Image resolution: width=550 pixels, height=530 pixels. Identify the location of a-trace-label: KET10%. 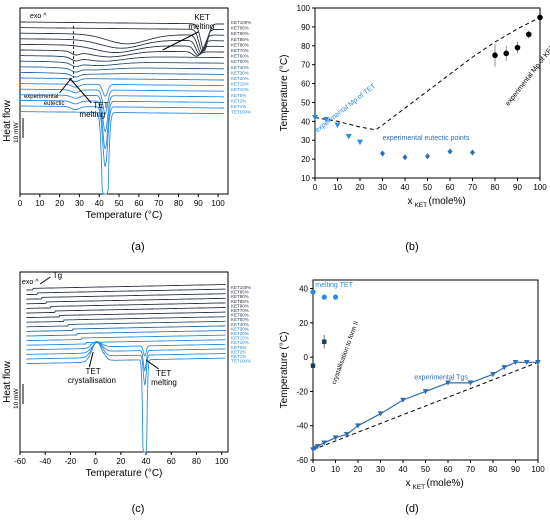
(240, 89).